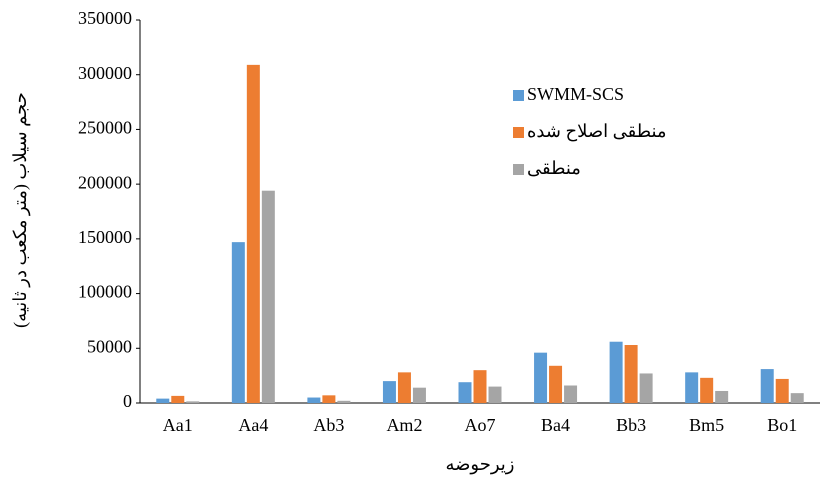  I want to click on legend-label: منطقی اصلاح شده, so click(597, 131).